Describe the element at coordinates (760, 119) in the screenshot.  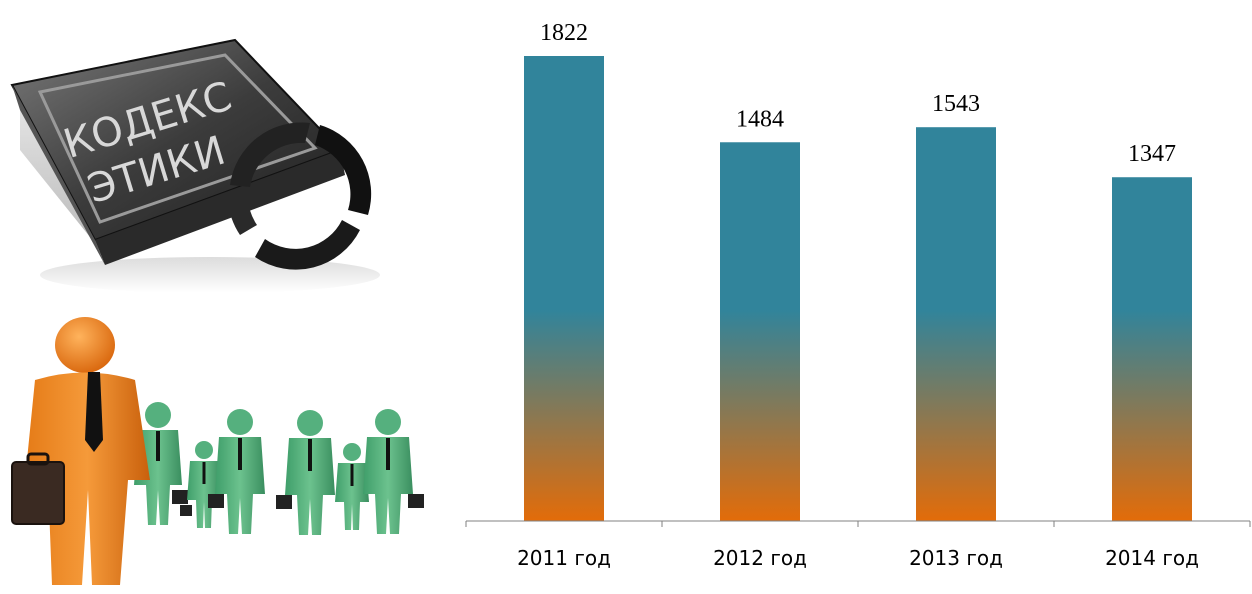
I see `value-label: 1484` at that location.